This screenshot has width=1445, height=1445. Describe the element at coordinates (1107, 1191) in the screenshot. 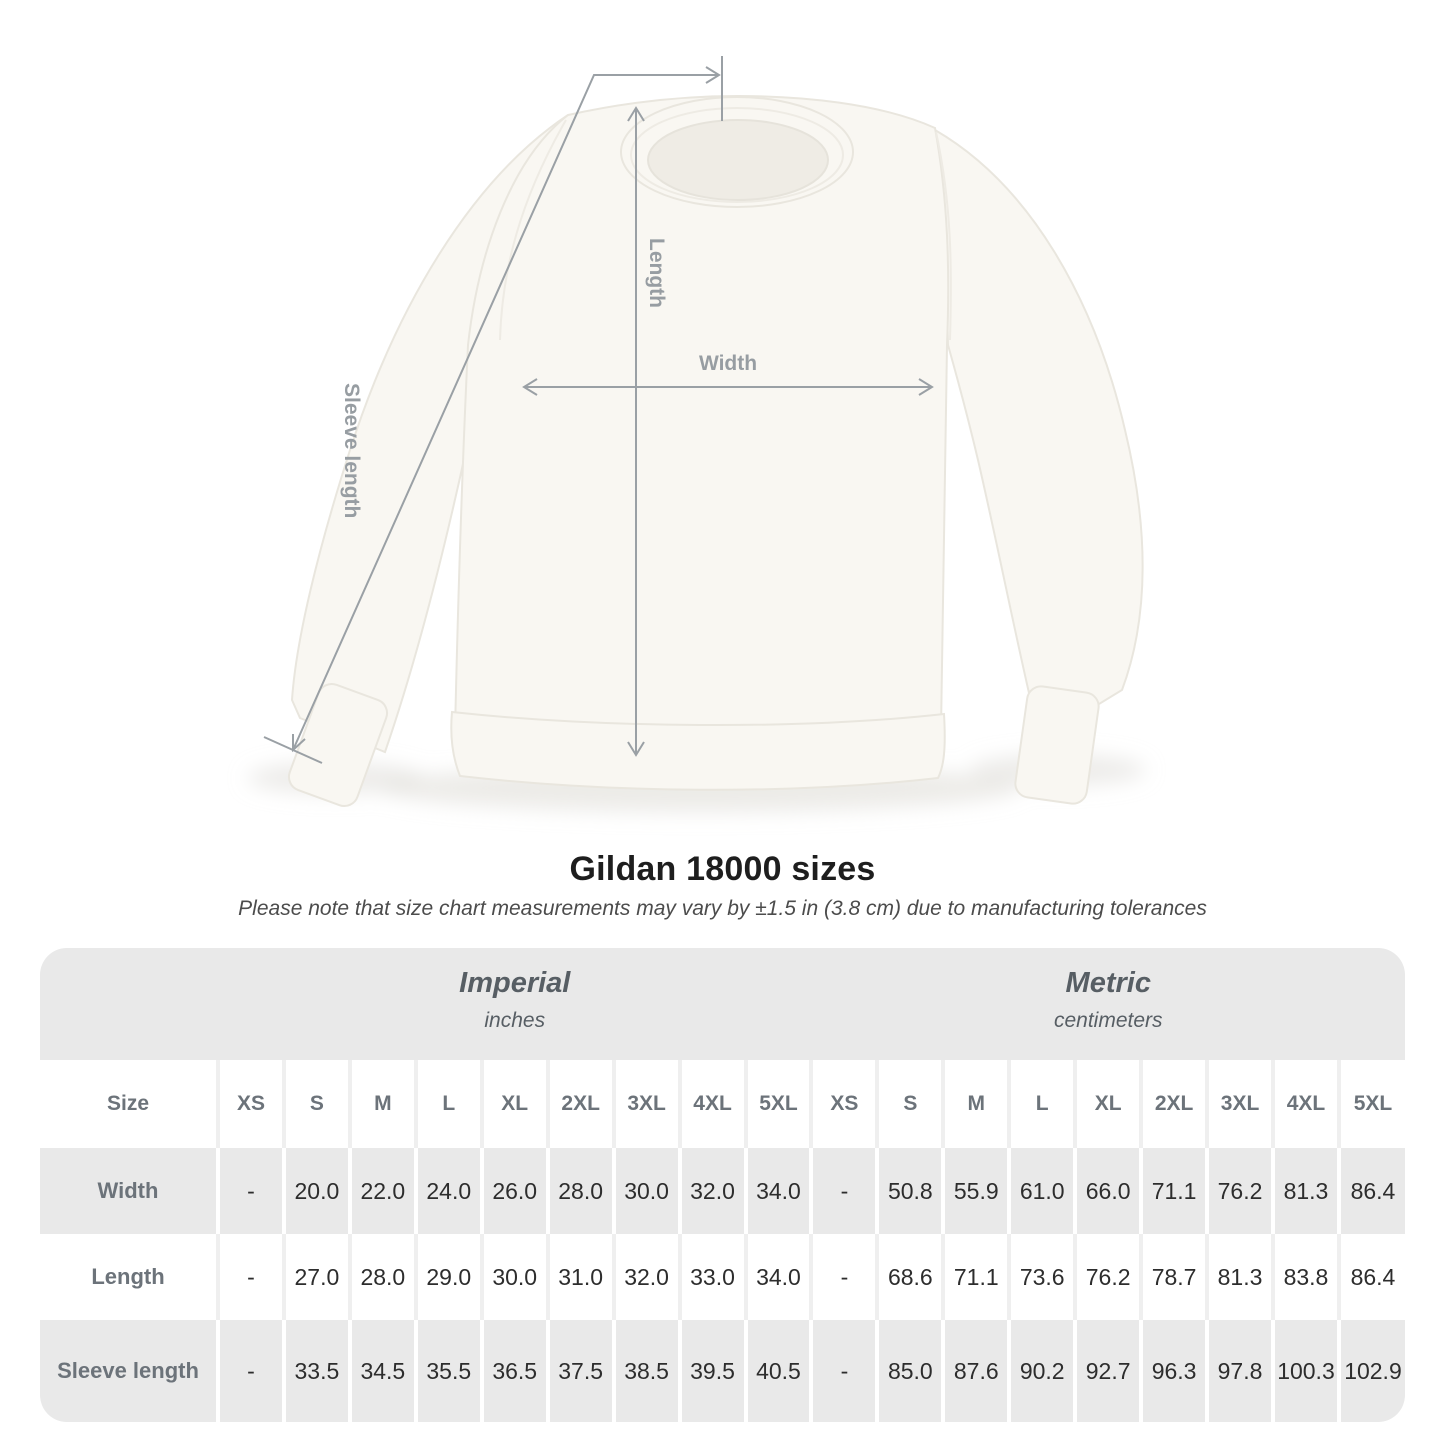

I see `size-value: 66.0` at that location.